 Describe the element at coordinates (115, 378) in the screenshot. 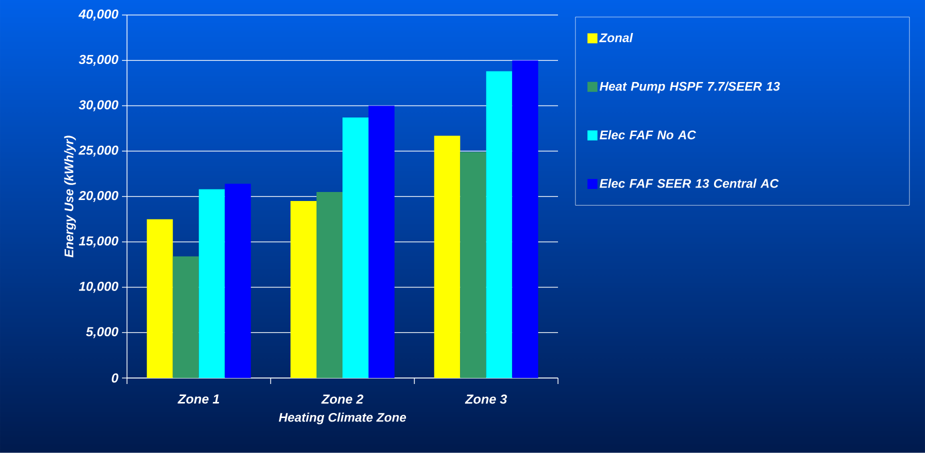

I see `y-tick-label: 0` at that location.